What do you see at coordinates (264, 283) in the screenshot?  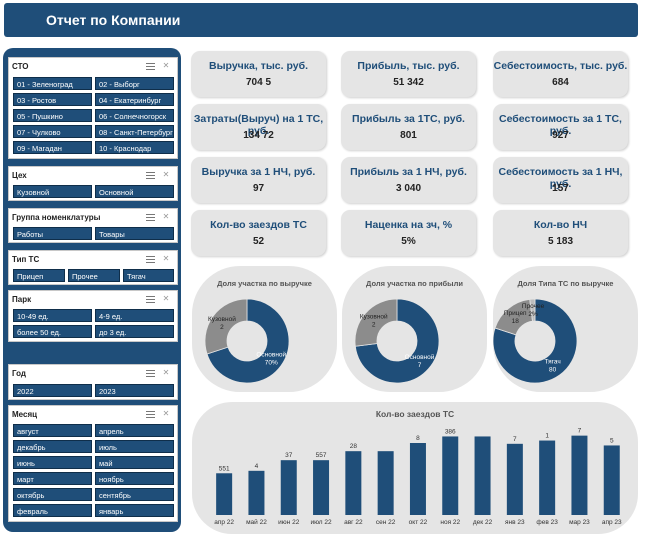 I see `donut-title: Доля участка по выручке` at bounding box center [264, 283].